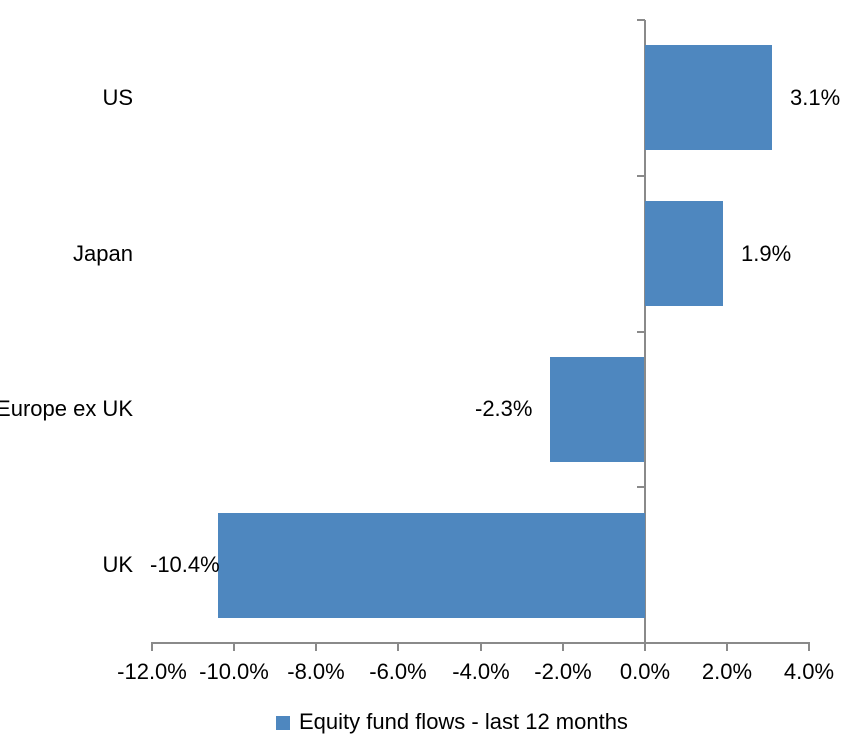  What do you see at coordinates (152, 671) in the screenshot?
I see `x-axis-tick-label: -12.0%` at bounding box center [152, 671].